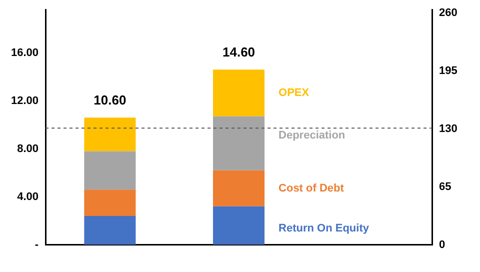 The height and width of the screenshot is (272, 480). What do you see at coordinates (36, 244) in the screenshot?
I see `y-tick-label: -` at bounding box center [36, 244].